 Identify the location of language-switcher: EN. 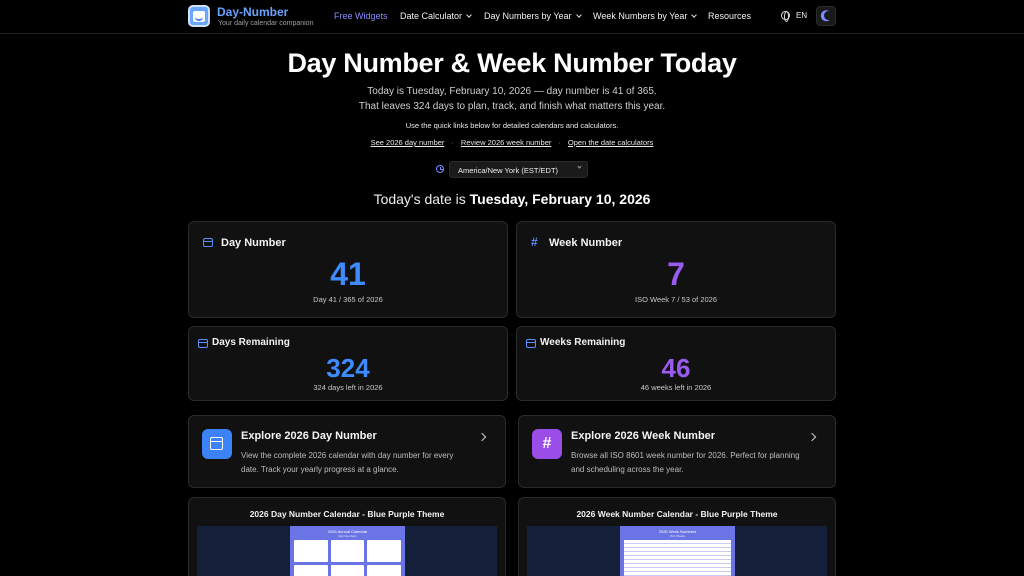
(794, 16).